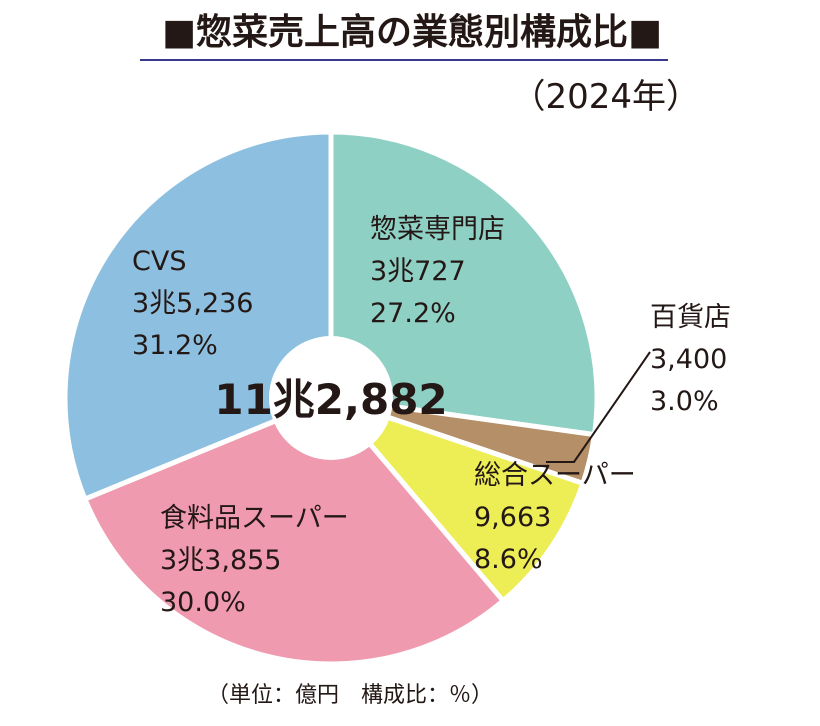 This screenshot has width=820, height=726. I want to click on label-hyakkaten: 百貨店 3,400 3.0%, so click(690, 359).